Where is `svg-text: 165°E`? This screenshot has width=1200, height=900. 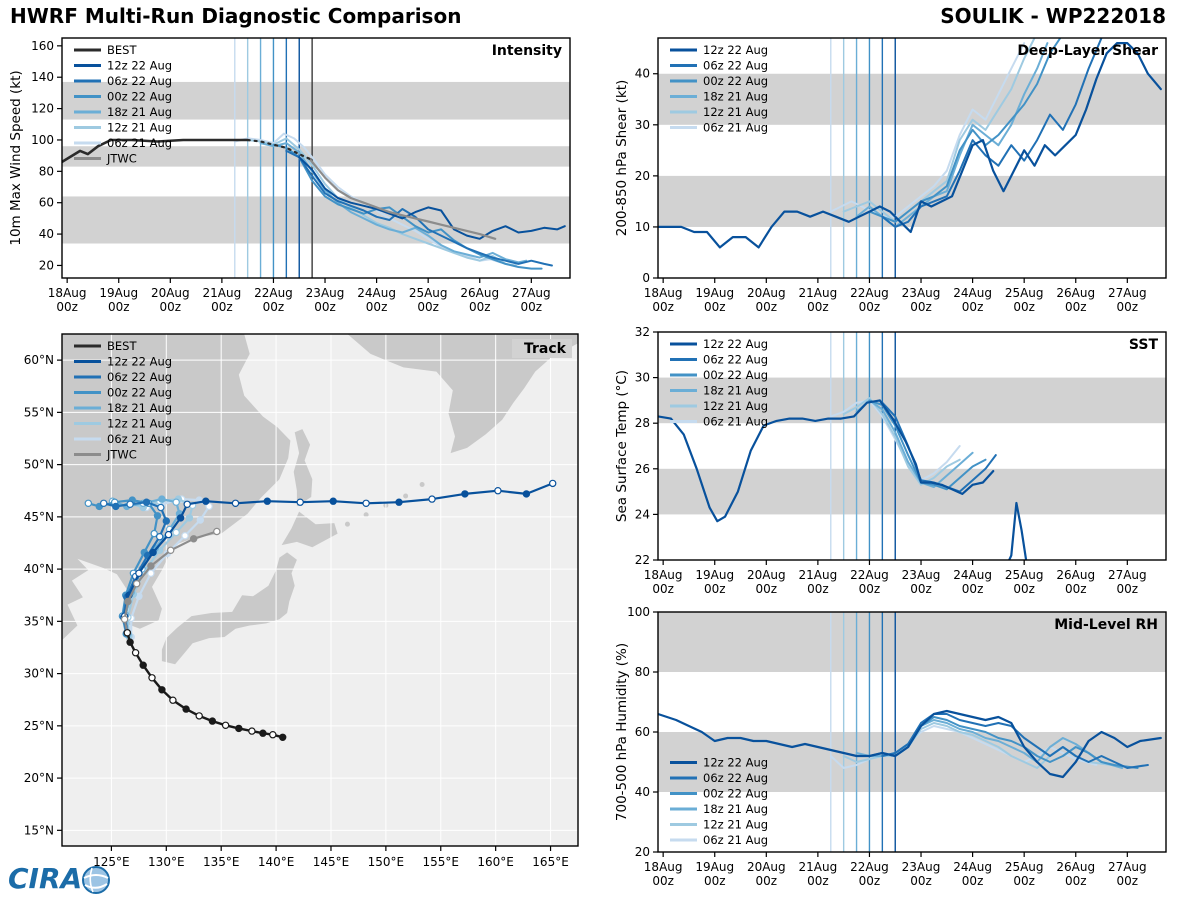
svg-text: 165°E is located at coordinates (550, 862).